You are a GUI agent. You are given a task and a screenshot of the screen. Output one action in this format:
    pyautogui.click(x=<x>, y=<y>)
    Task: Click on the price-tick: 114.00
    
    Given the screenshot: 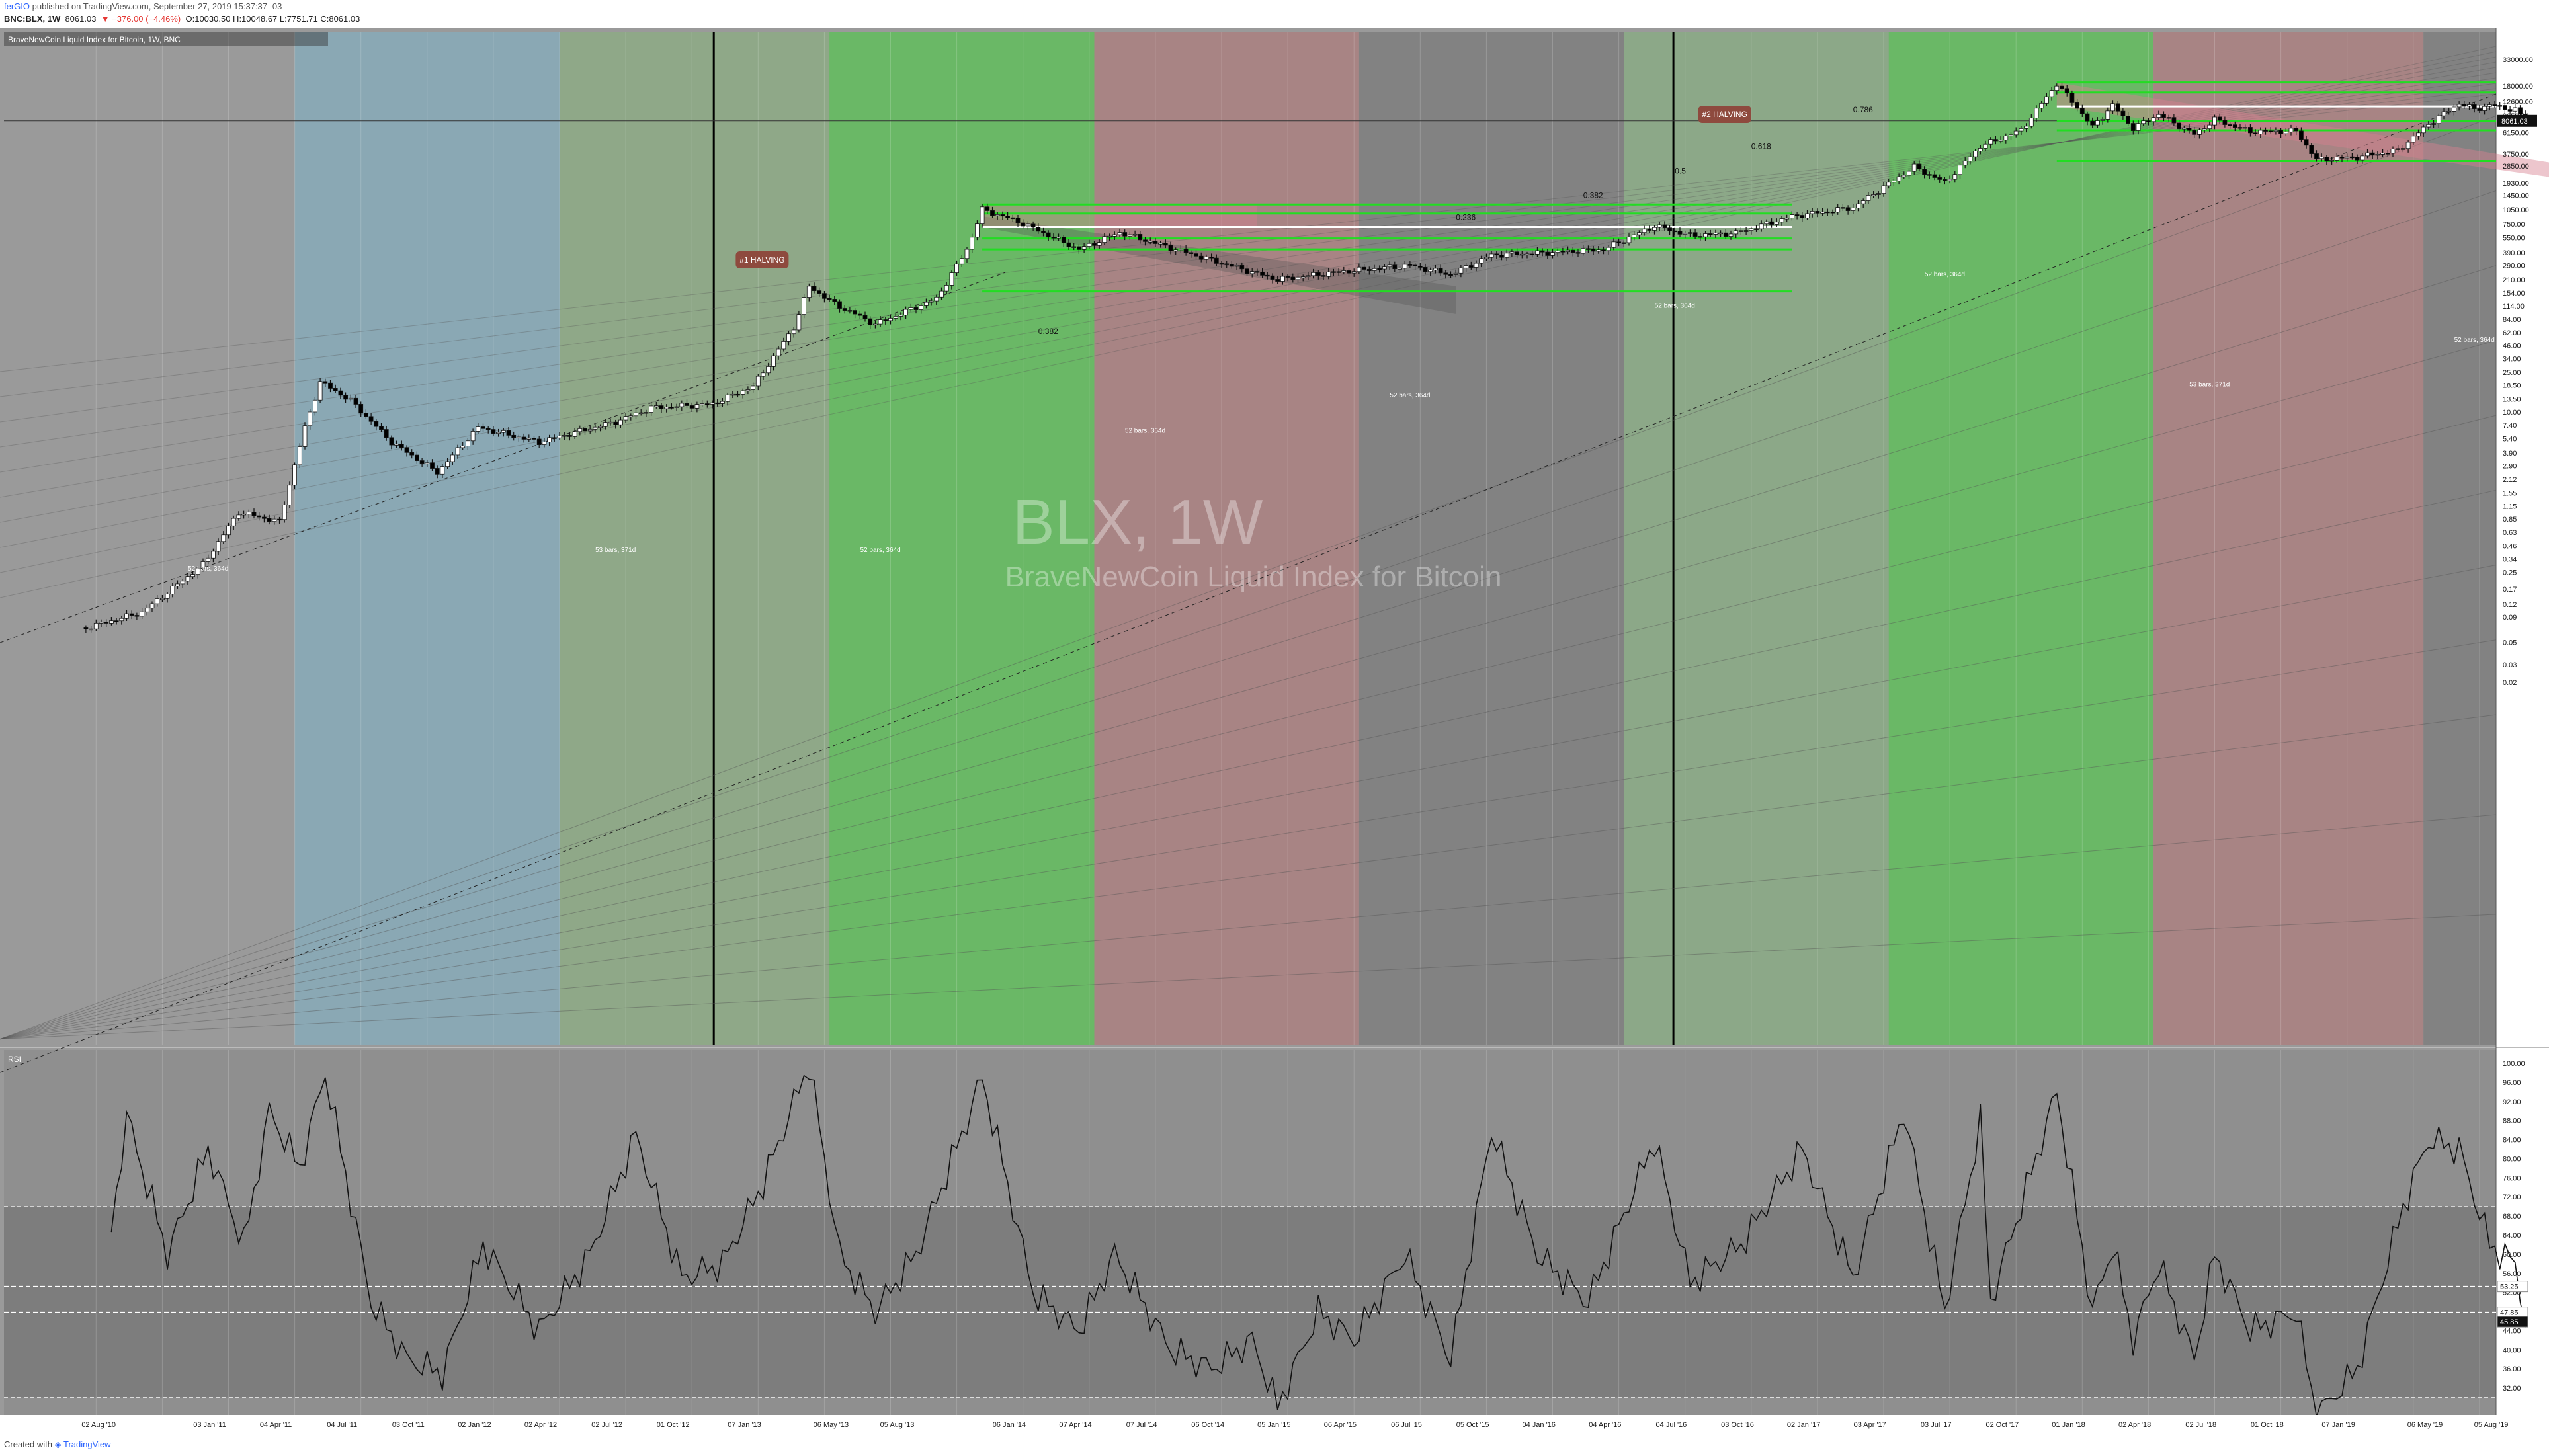 What is the action you would take?
    pyautogui.click(x=2514, y=307)
    